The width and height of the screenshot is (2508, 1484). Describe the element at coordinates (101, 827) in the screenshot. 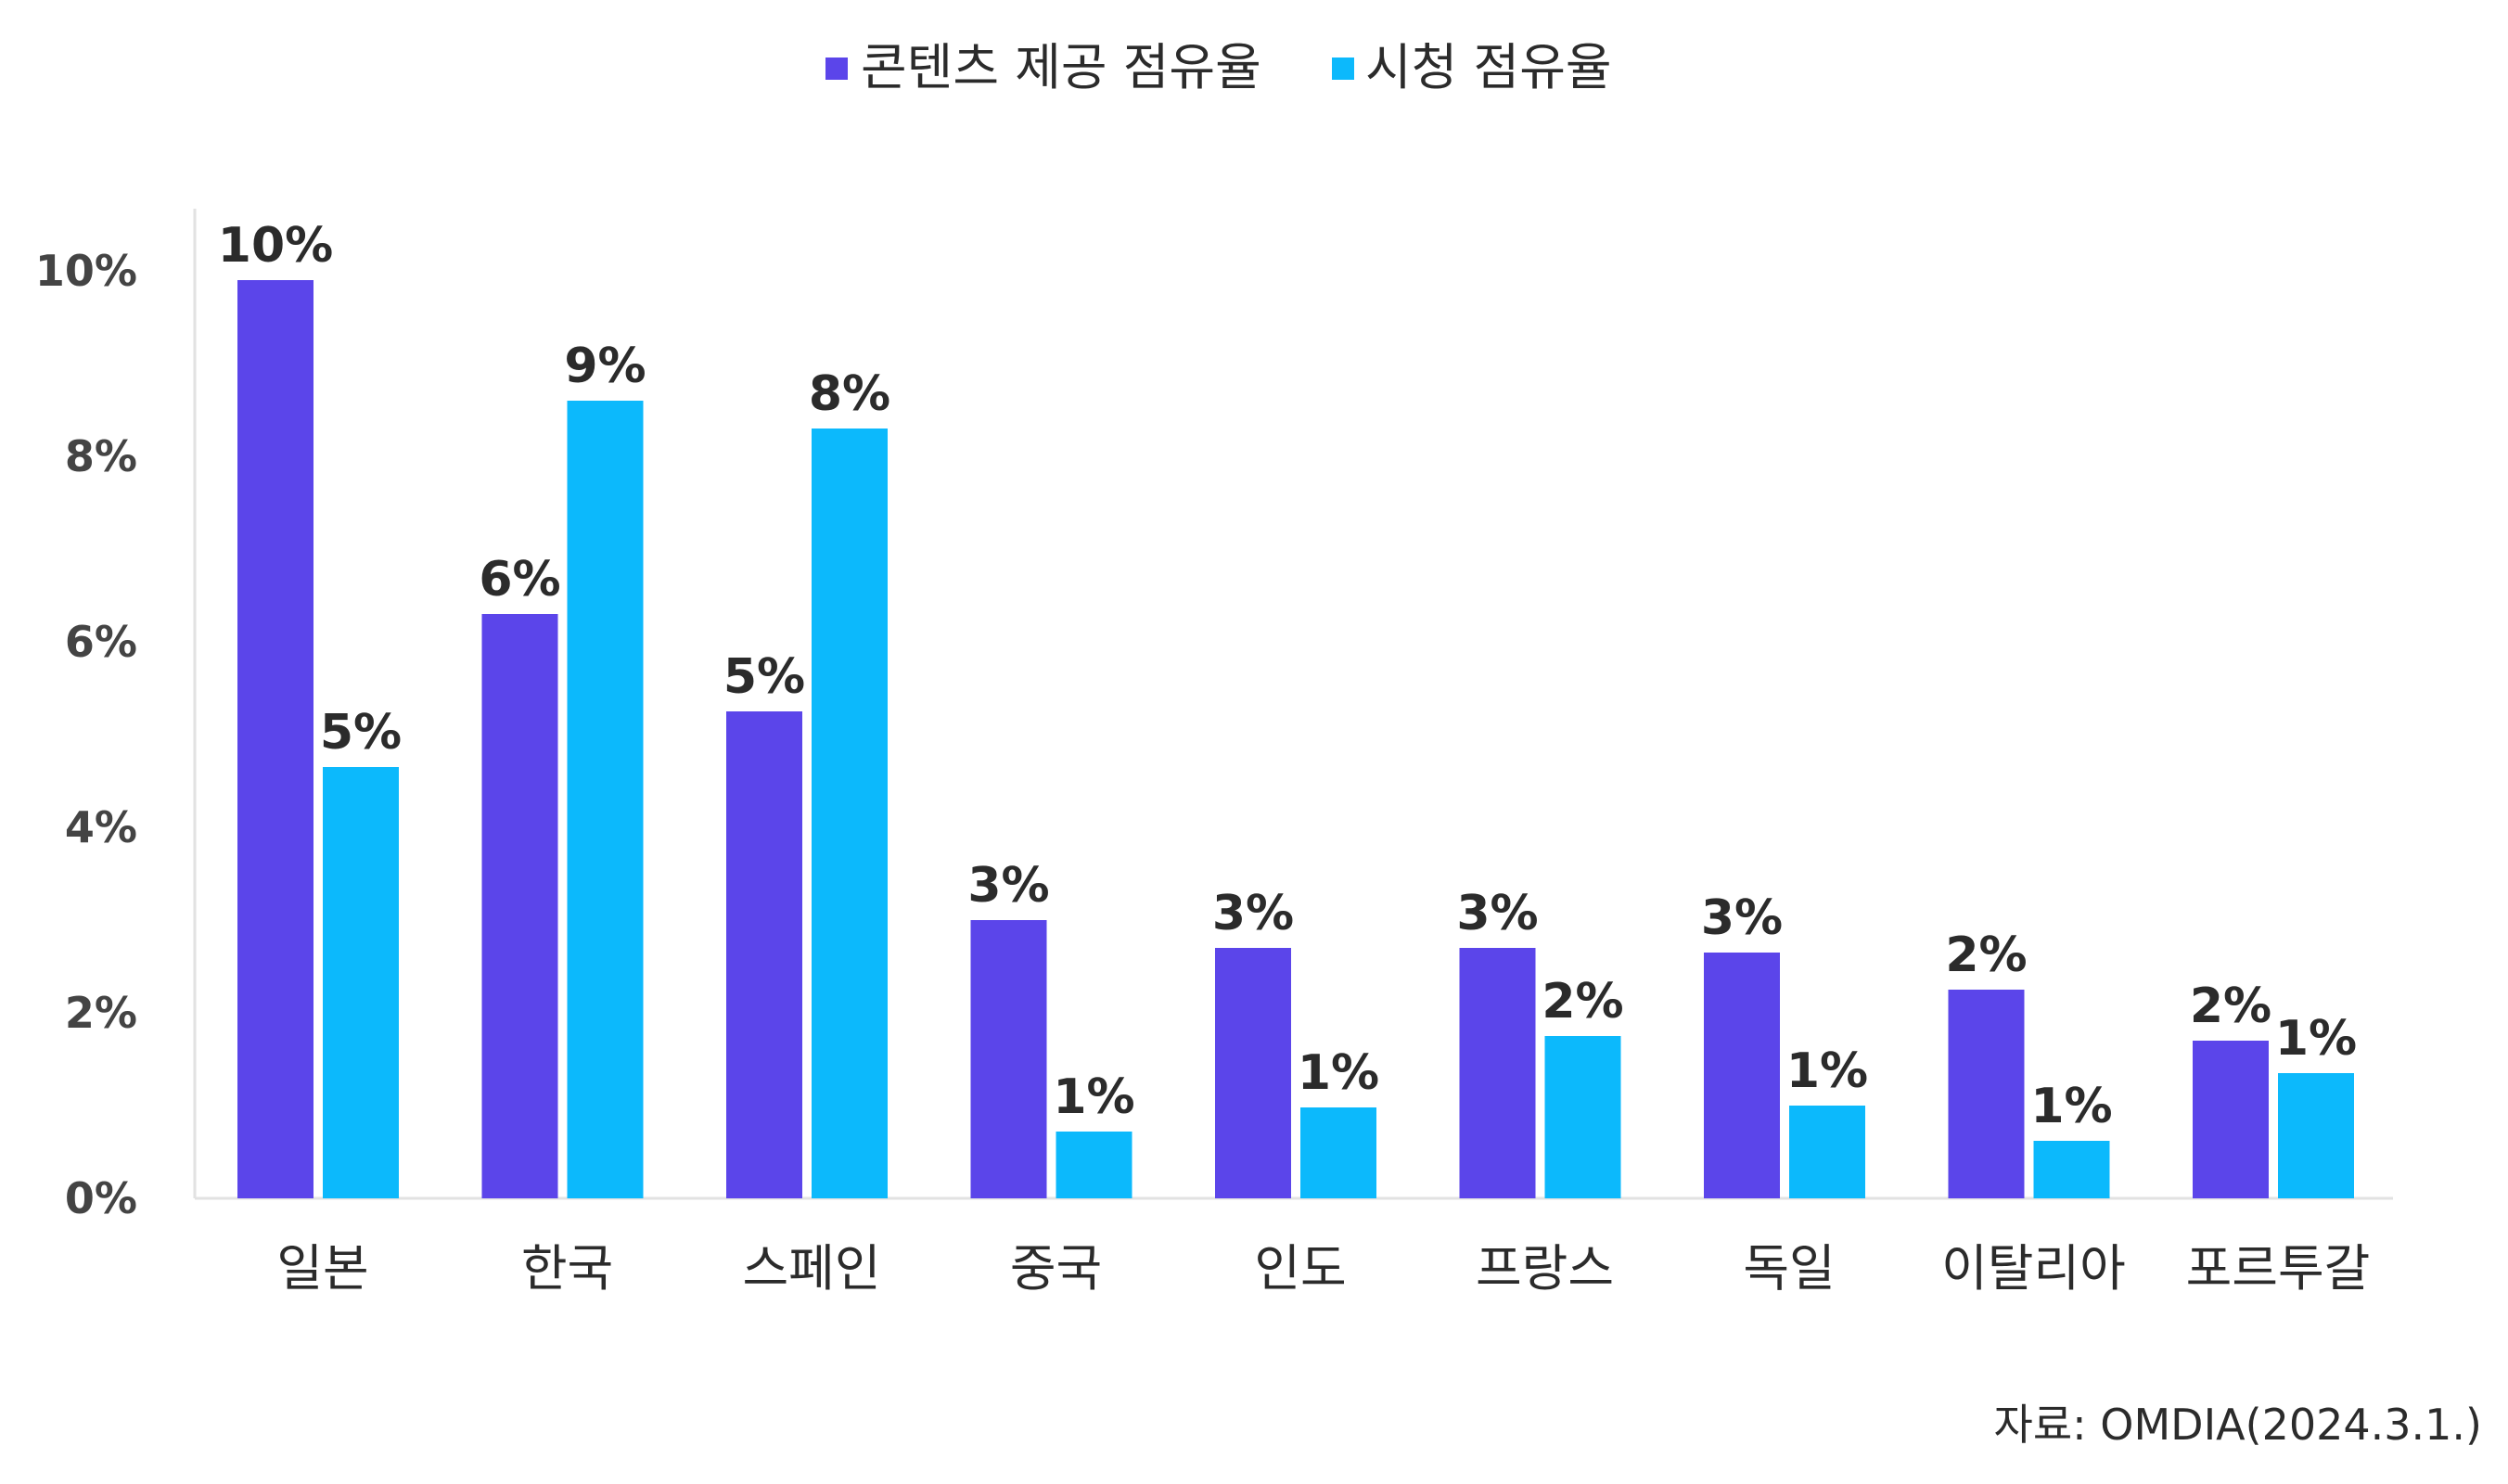

I see `y-tick-label: 4%` at that location.